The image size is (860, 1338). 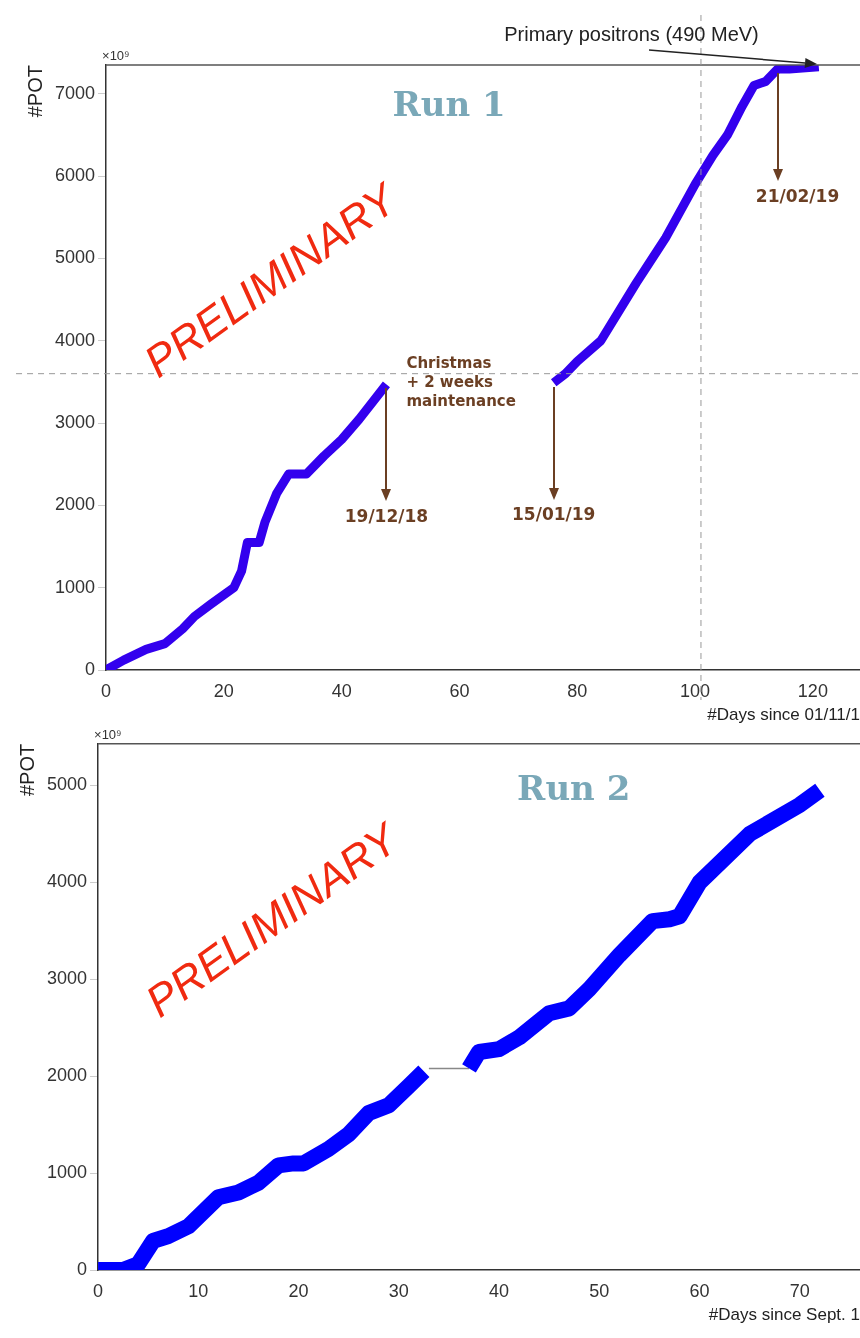 What do you see at coordinates (398, 1290) in the screenshot?
I see `x-tick-label: 30` at bounding box center [398, 1290].